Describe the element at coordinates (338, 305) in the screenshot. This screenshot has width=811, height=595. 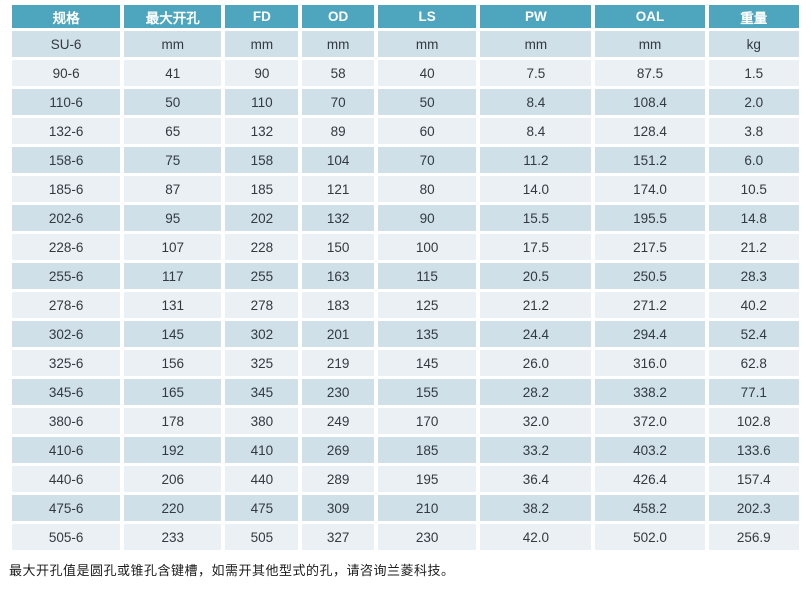
I see `table-cell: 183` at that location.